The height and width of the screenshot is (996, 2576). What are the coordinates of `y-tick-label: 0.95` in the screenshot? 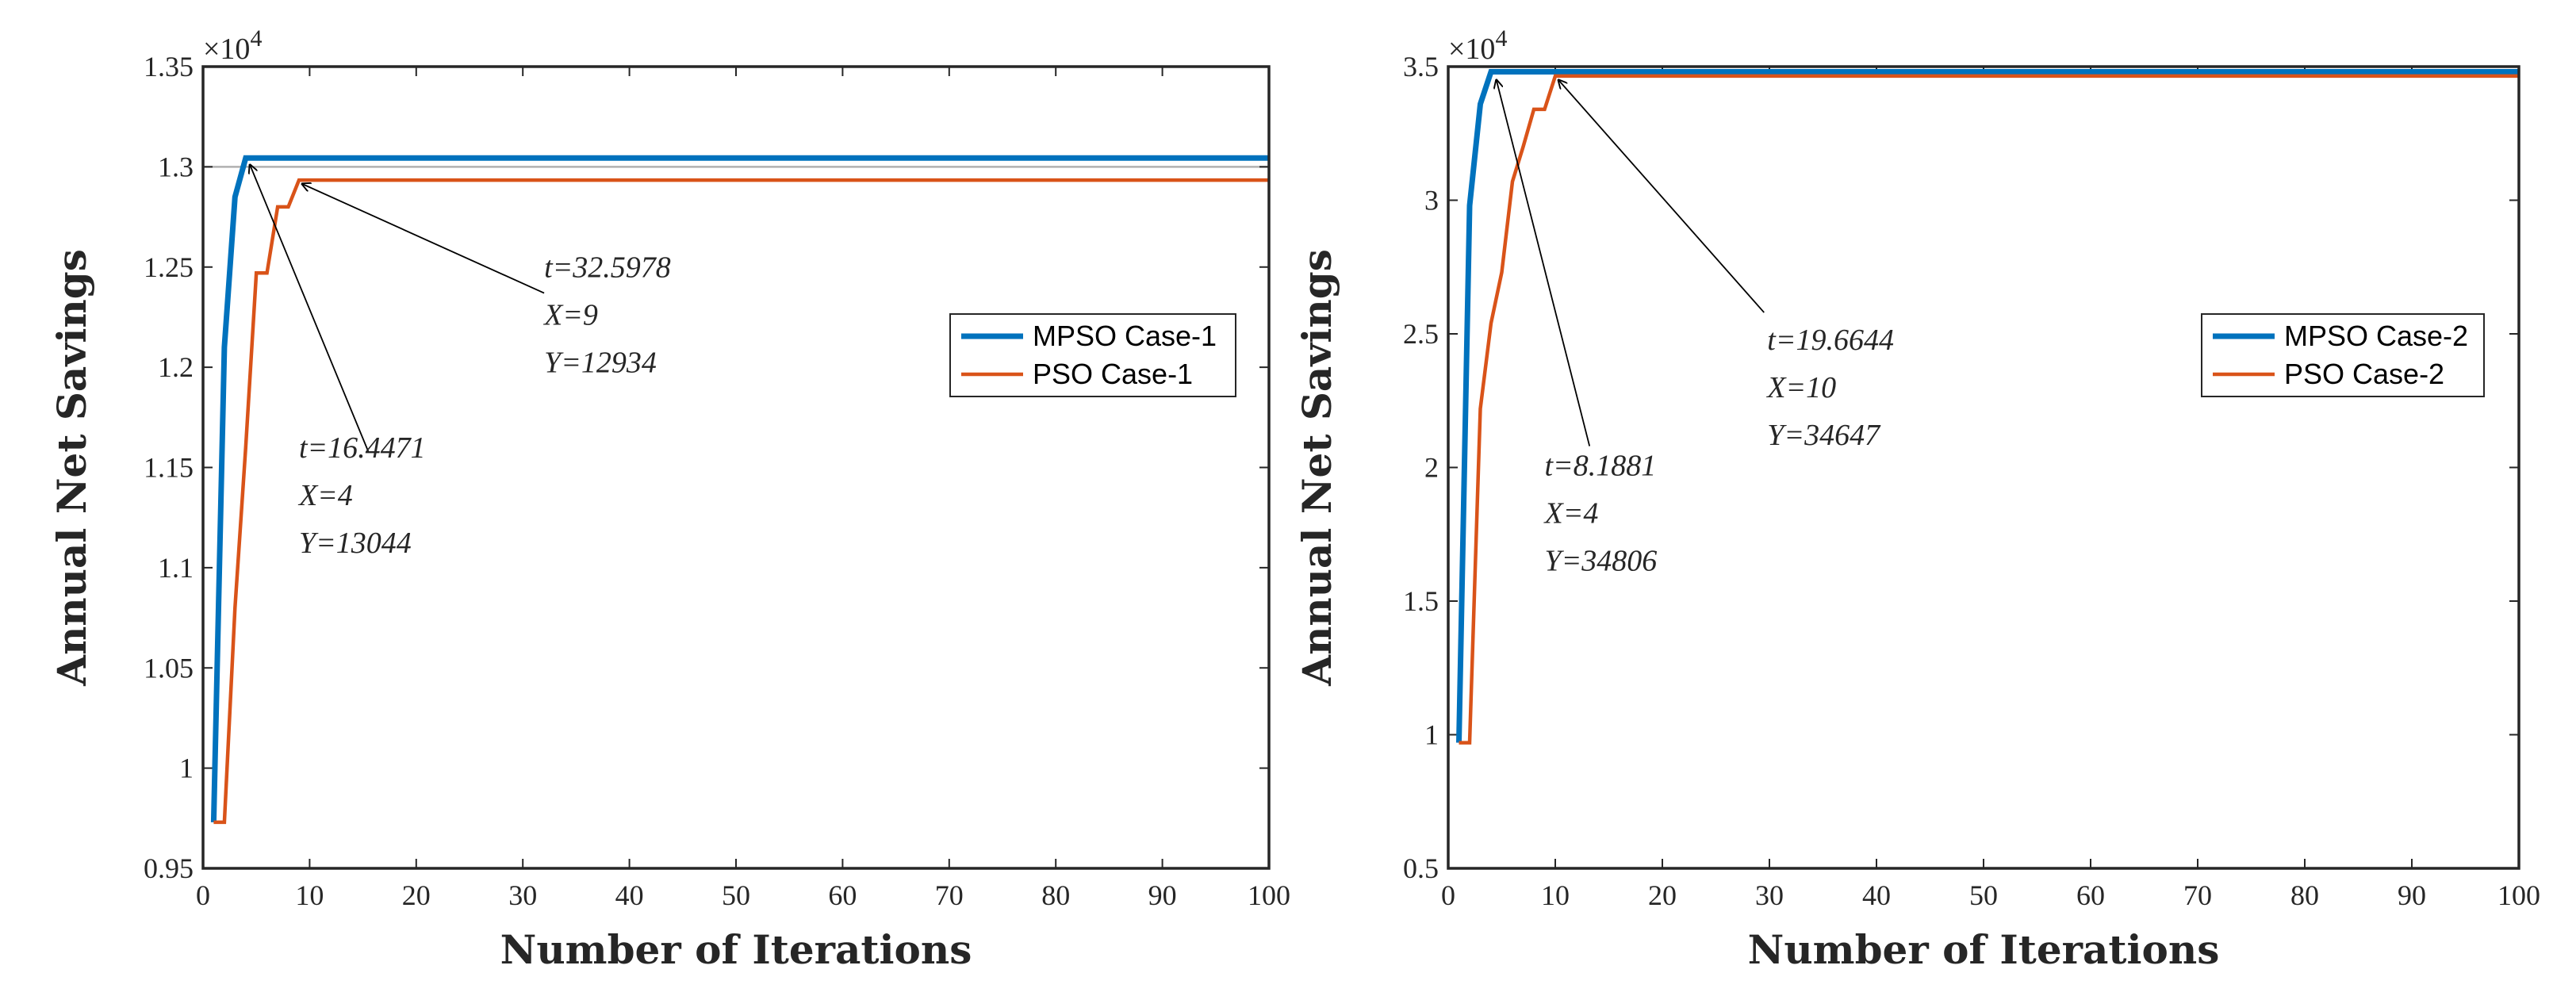 It's located at (169, 868).